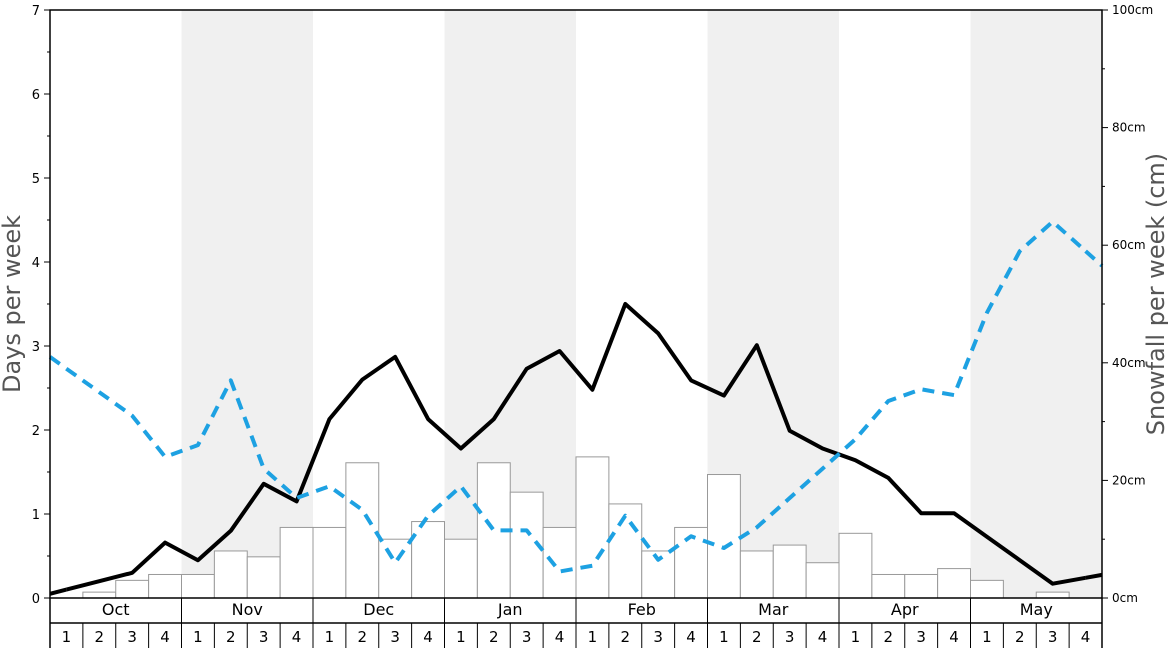 Image resolution: width=1168 pixels, height=648 pixels. Describe the element at coordinates (36, 515) in the screenshot. I see `left-tick-label: 1` at that location.